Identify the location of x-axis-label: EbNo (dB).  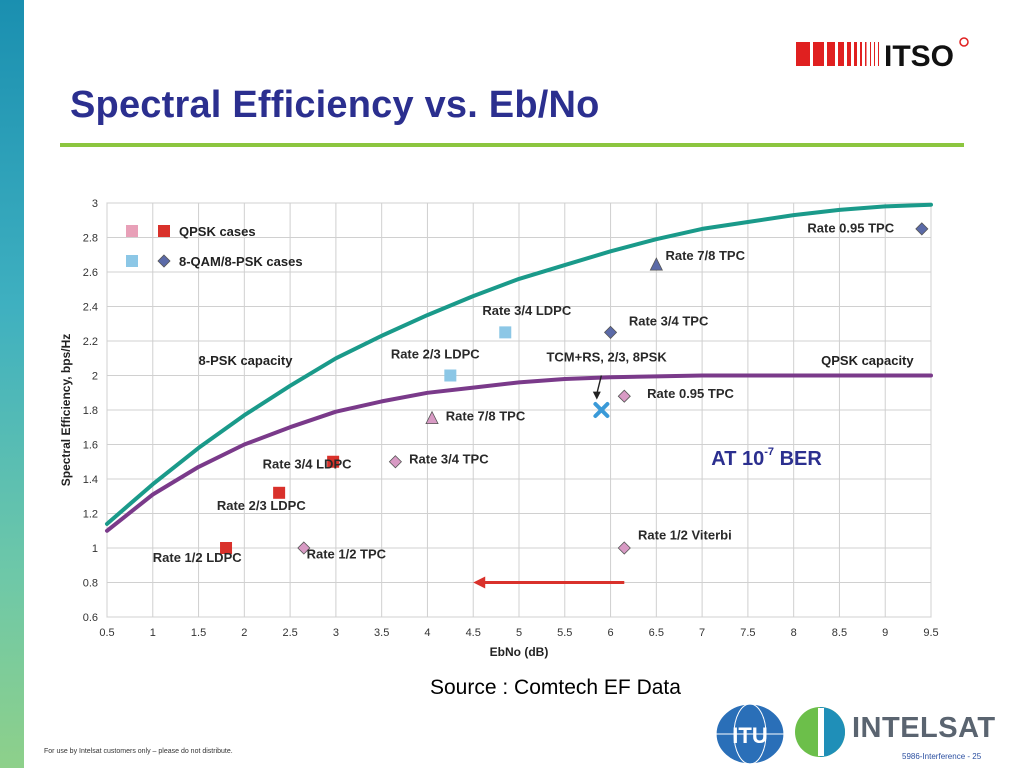
(519, 652).